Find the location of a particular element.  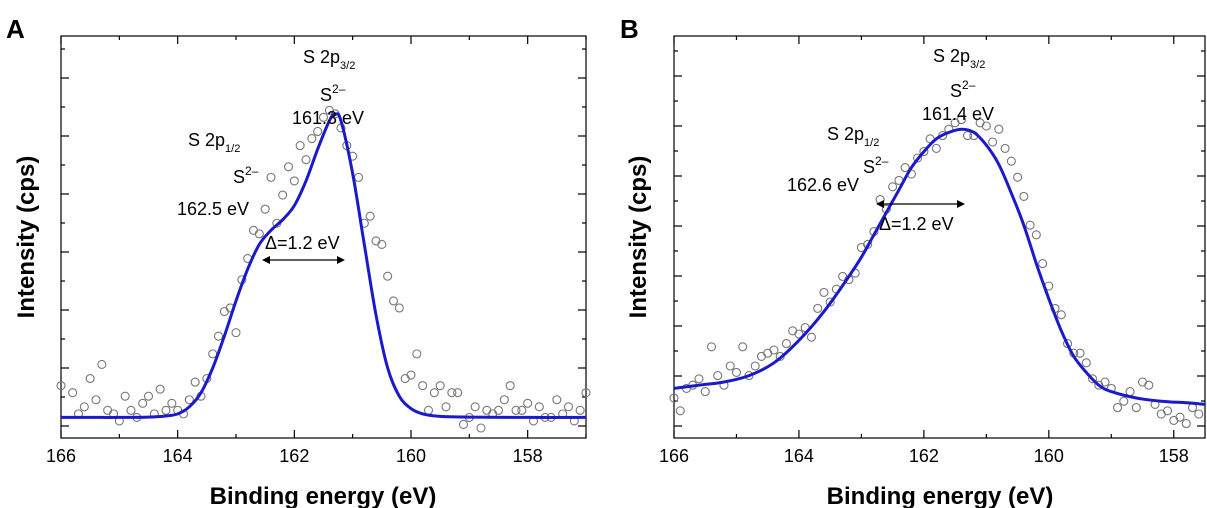

panel-a-x-axis-title: Binding energy (eV) is located at coordinates (323, 495).